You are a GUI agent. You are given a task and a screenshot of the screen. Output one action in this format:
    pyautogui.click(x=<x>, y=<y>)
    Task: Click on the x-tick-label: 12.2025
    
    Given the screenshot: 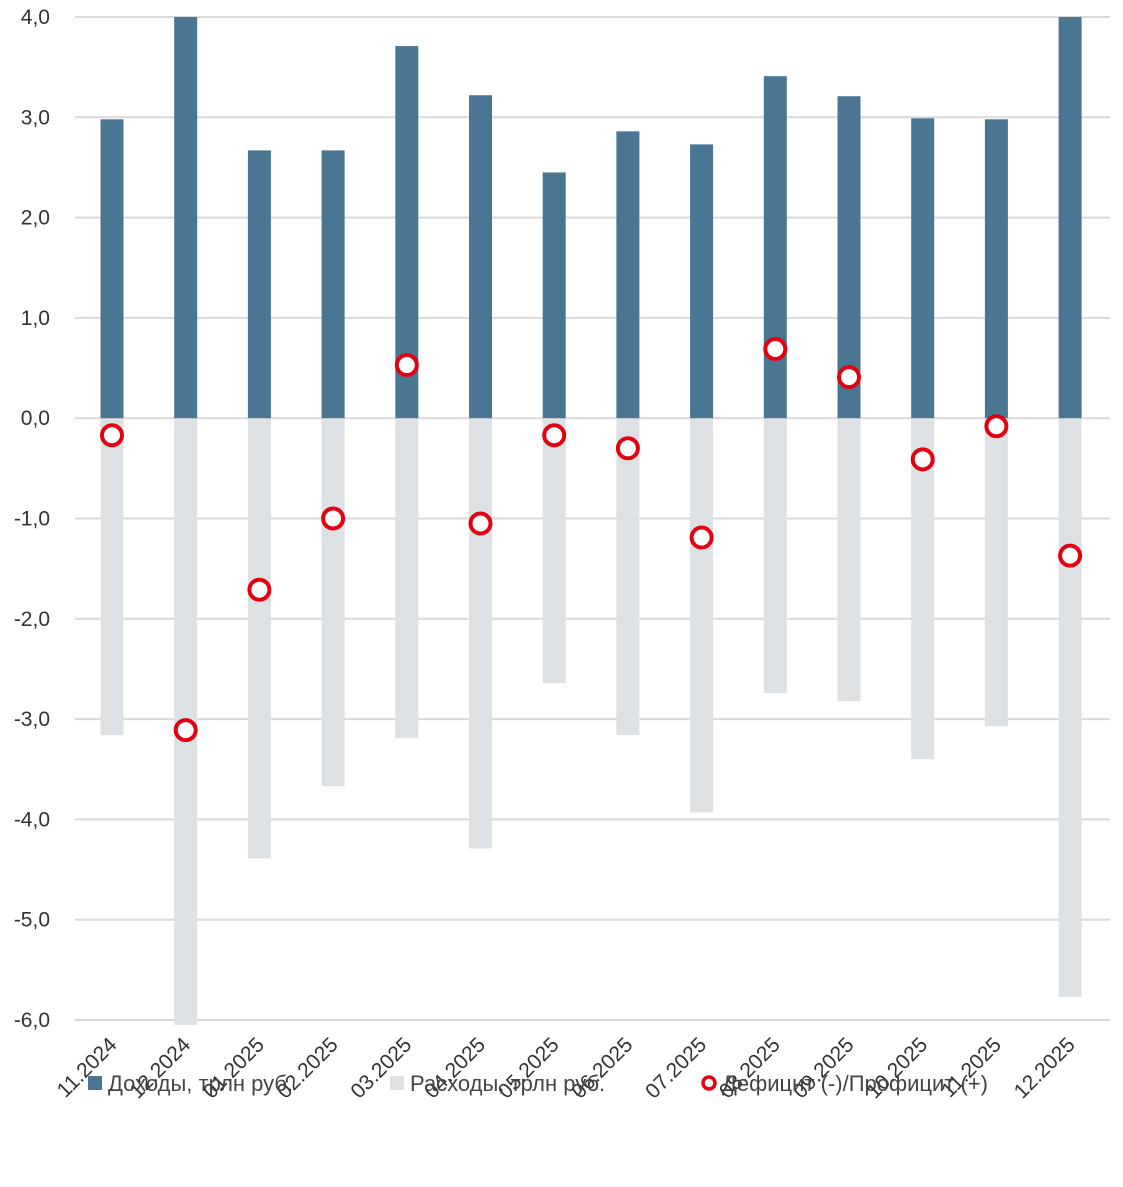 What is the action you would take?
    pyautogui.click(x=1045, y=1068)
    